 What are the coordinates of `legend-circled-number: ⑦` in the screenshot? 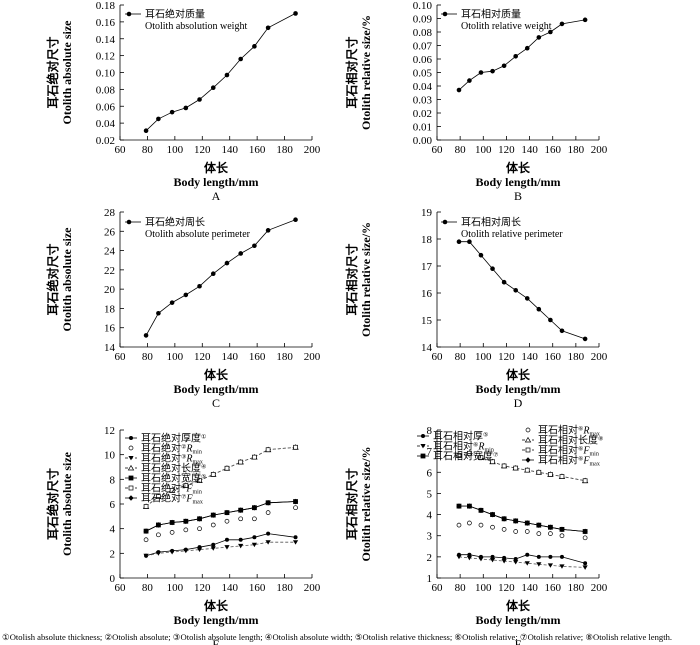 It's located at (183, 497).